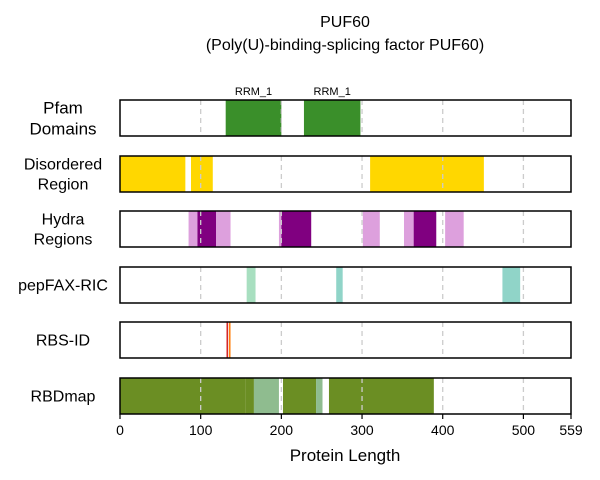  I want to click on x-axis: 0 100 200 300 400 500 559, so click(349, 426).